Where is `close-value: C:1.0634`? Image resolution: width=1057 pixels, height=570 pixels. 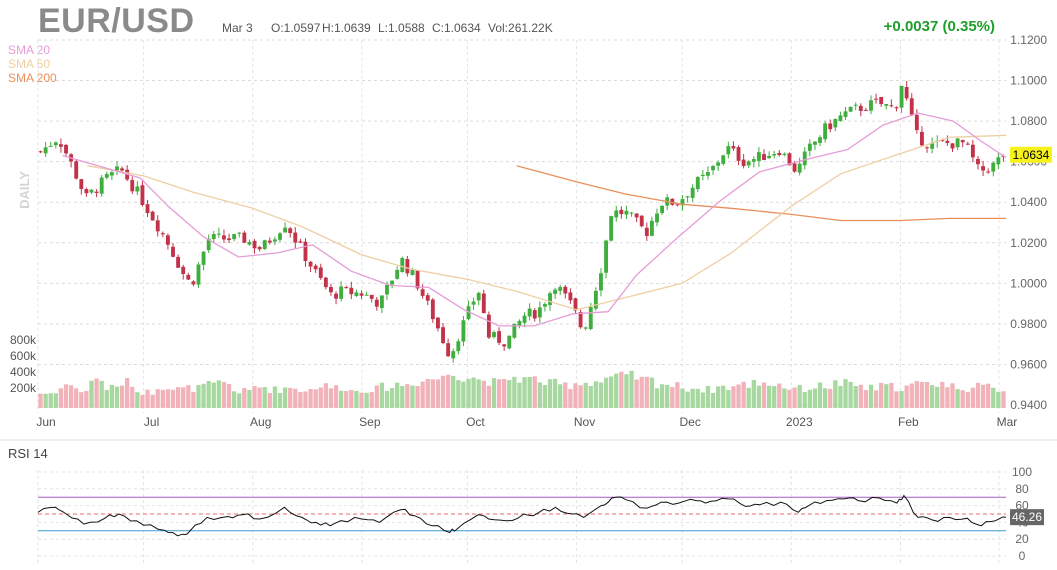 close-value: C:1.0634 is located at coordinates (456, 28).